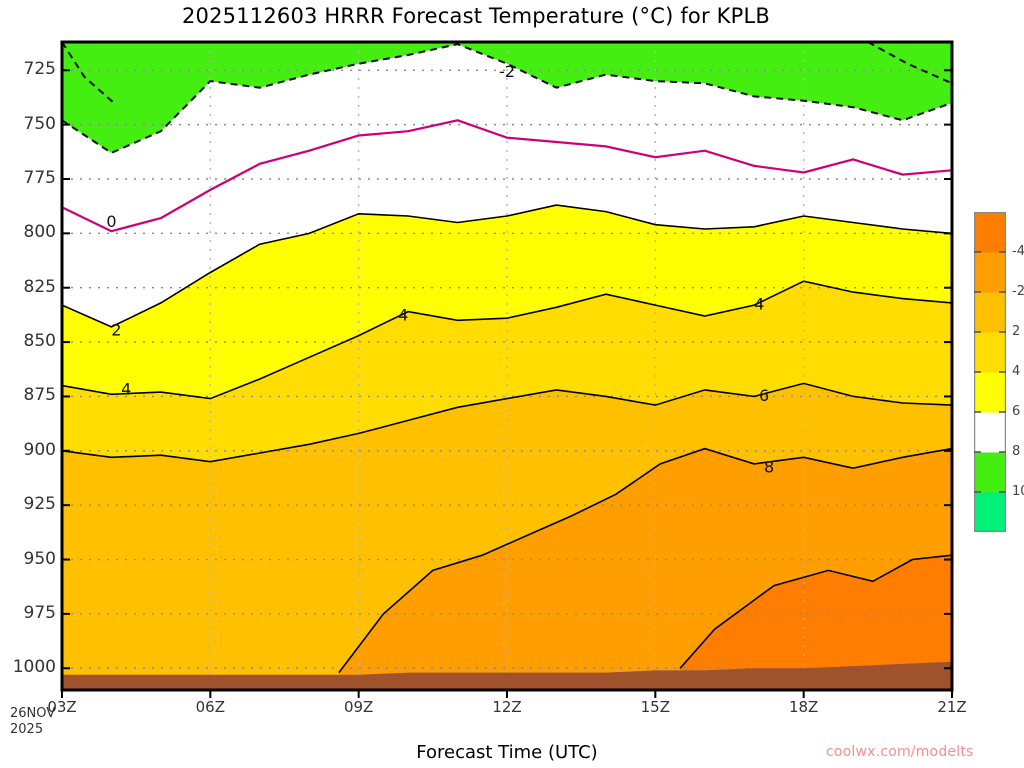  Describe the element at coordinates (39, 341) in the screenshot. I see `y-axis-tick-850: 850` at that location.